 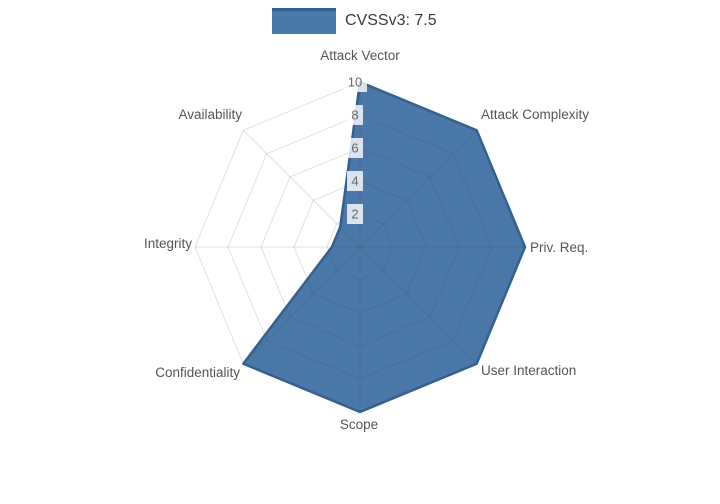 What do you see at coordinates (304, 21) in the screenshot?
I see `legend-swatch` at bounding box center [304, 21].